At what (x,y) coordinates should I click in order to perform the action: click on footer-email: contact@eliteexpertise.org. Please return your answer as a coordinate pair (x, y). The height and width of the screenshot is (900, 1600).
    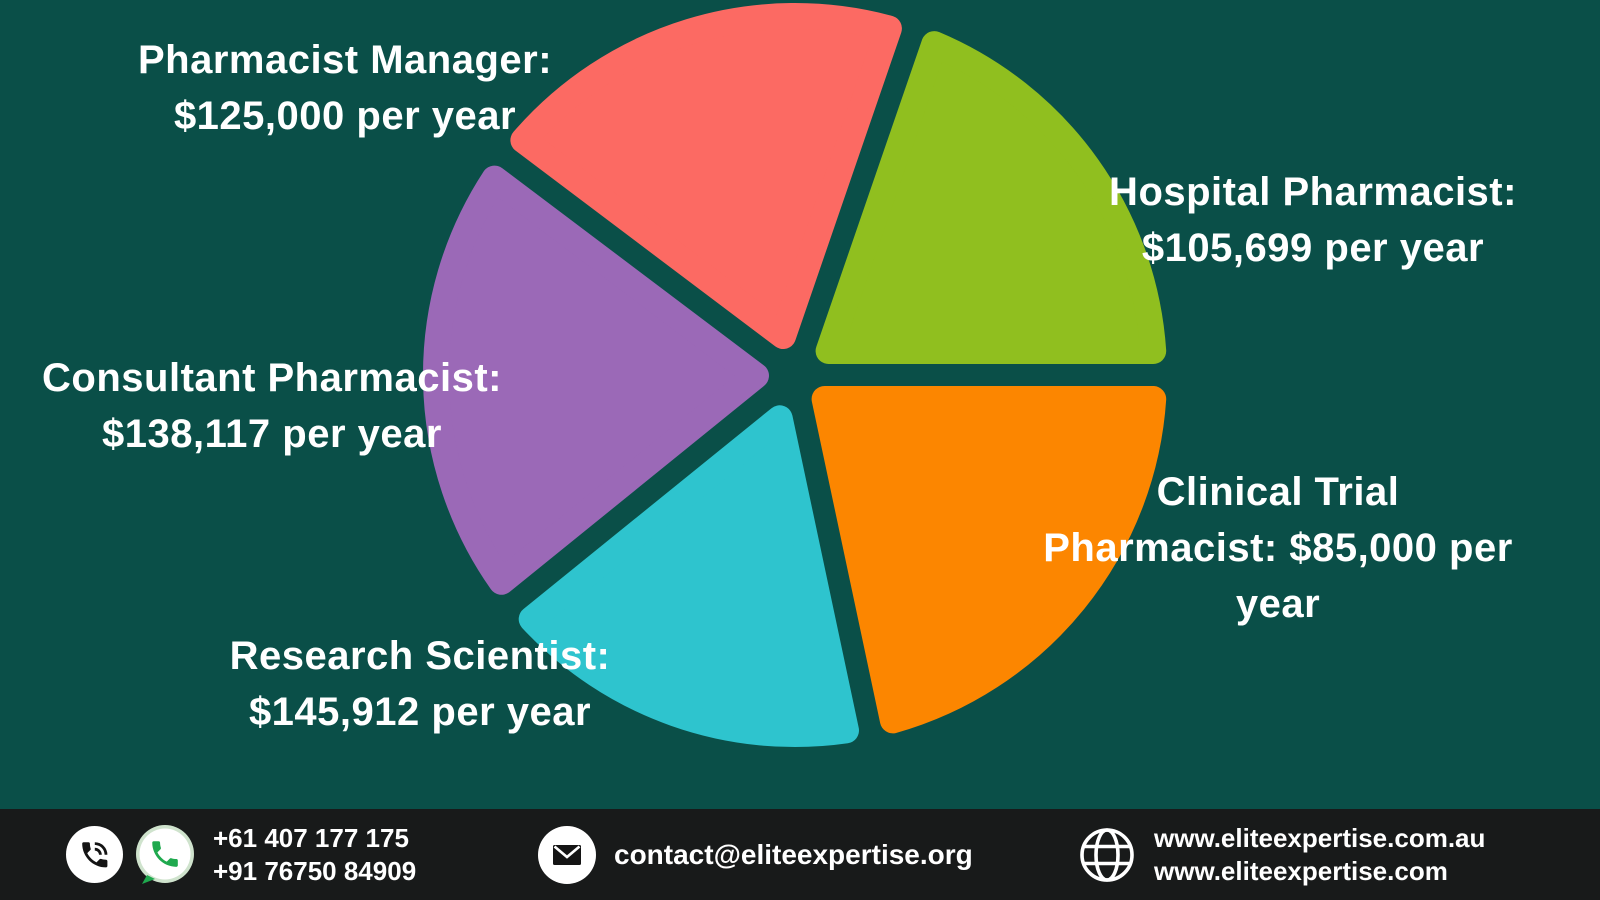
    Looking at the image, I should click on (793, 854).